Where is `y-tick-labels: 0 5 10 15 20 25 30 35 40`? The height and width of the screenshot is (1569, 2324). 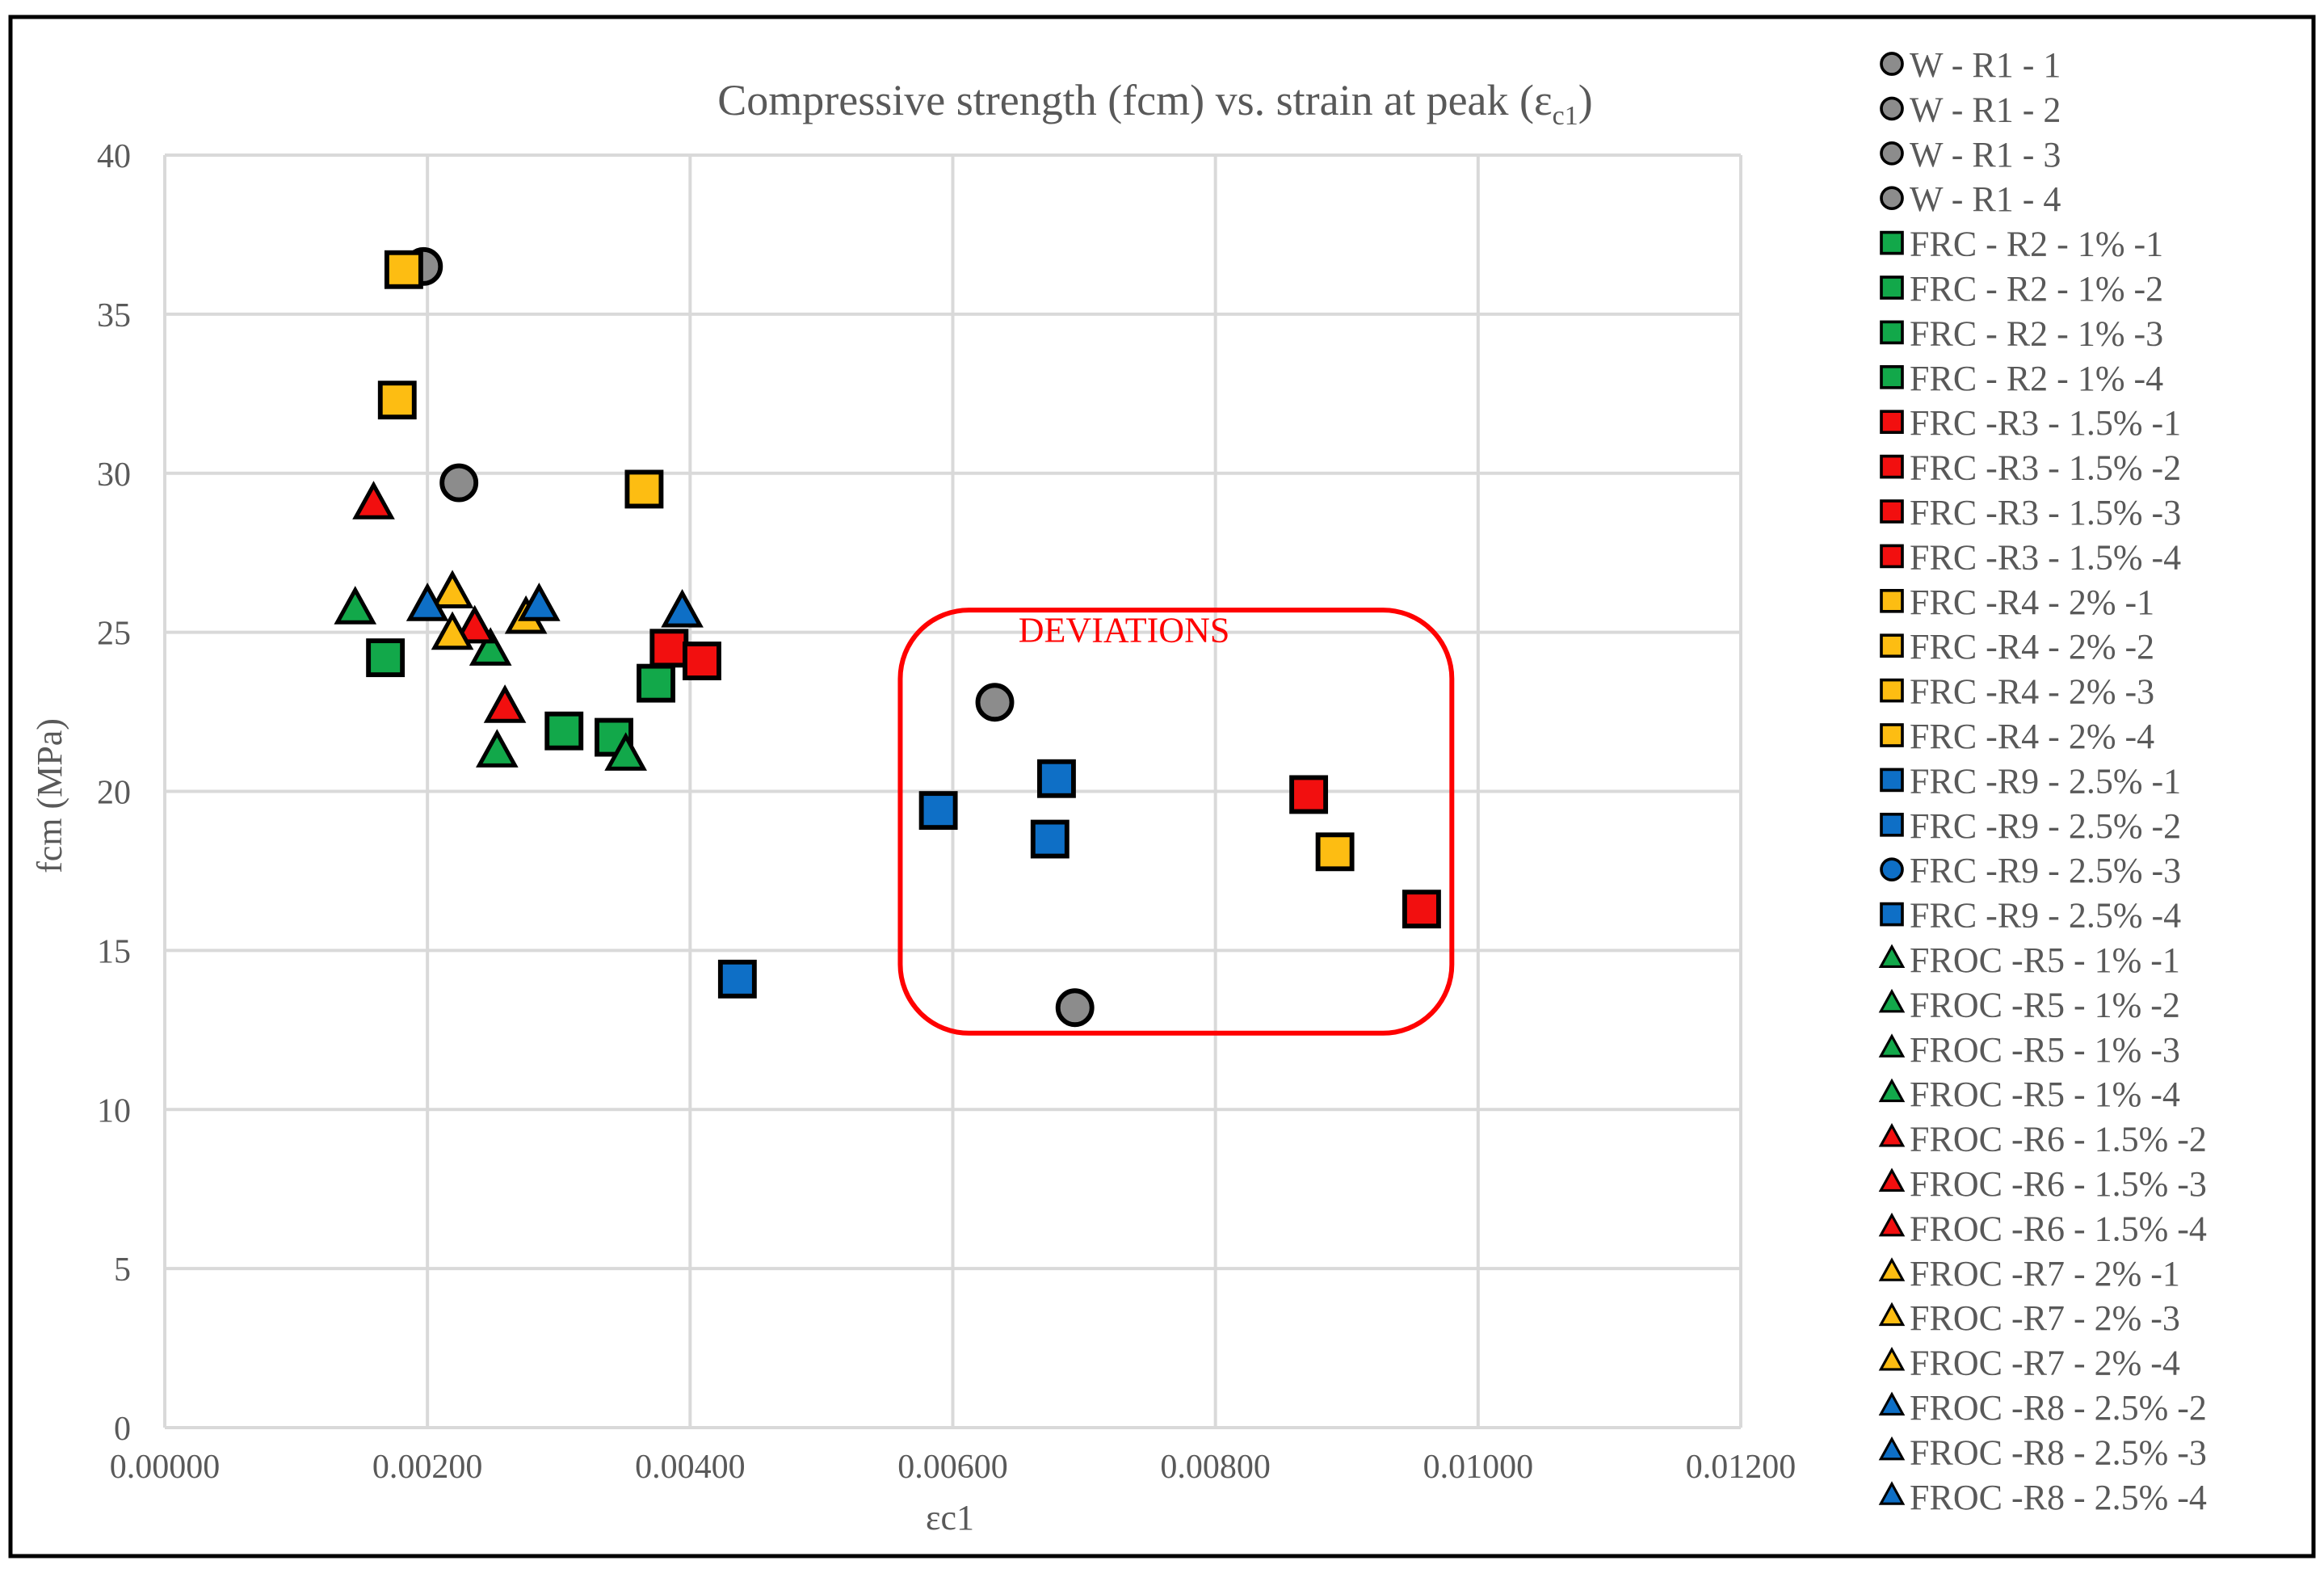
y-tick-labels: 0 5 10 15 20 25 30 35 40 is located at coordinates (114, 793).